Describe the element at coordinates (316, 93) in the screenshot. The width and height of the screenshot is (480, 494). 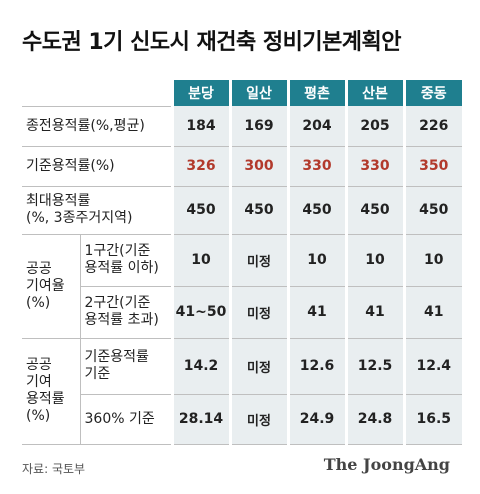
I see `col-pyeongchon: 평촌` at that location.